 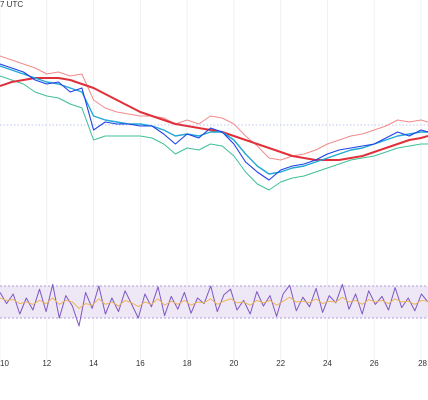 What do you see at coordinates (280, 363) in the screenshot?
I see `x-tick-label: 22` at bounding box center [280, 363].